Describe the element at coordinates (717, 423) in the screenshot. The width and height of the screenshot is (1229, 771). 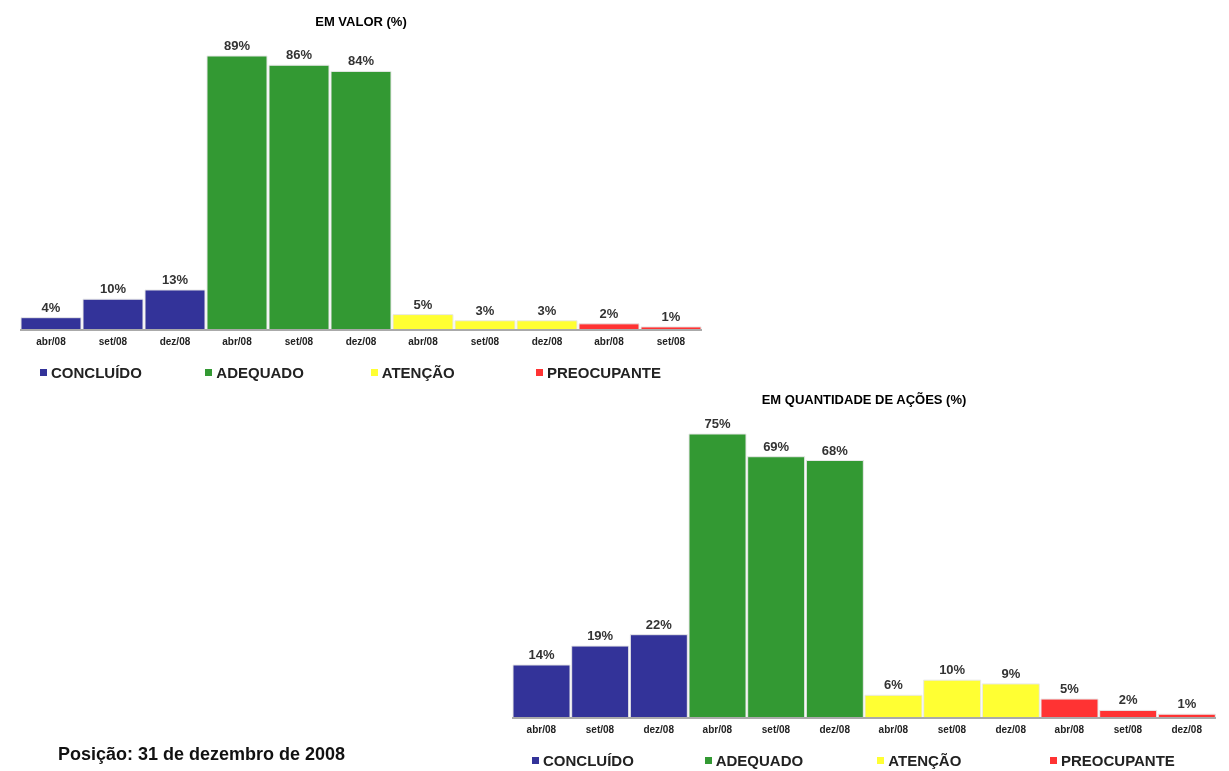
I see `data-label: 75%` at that location.